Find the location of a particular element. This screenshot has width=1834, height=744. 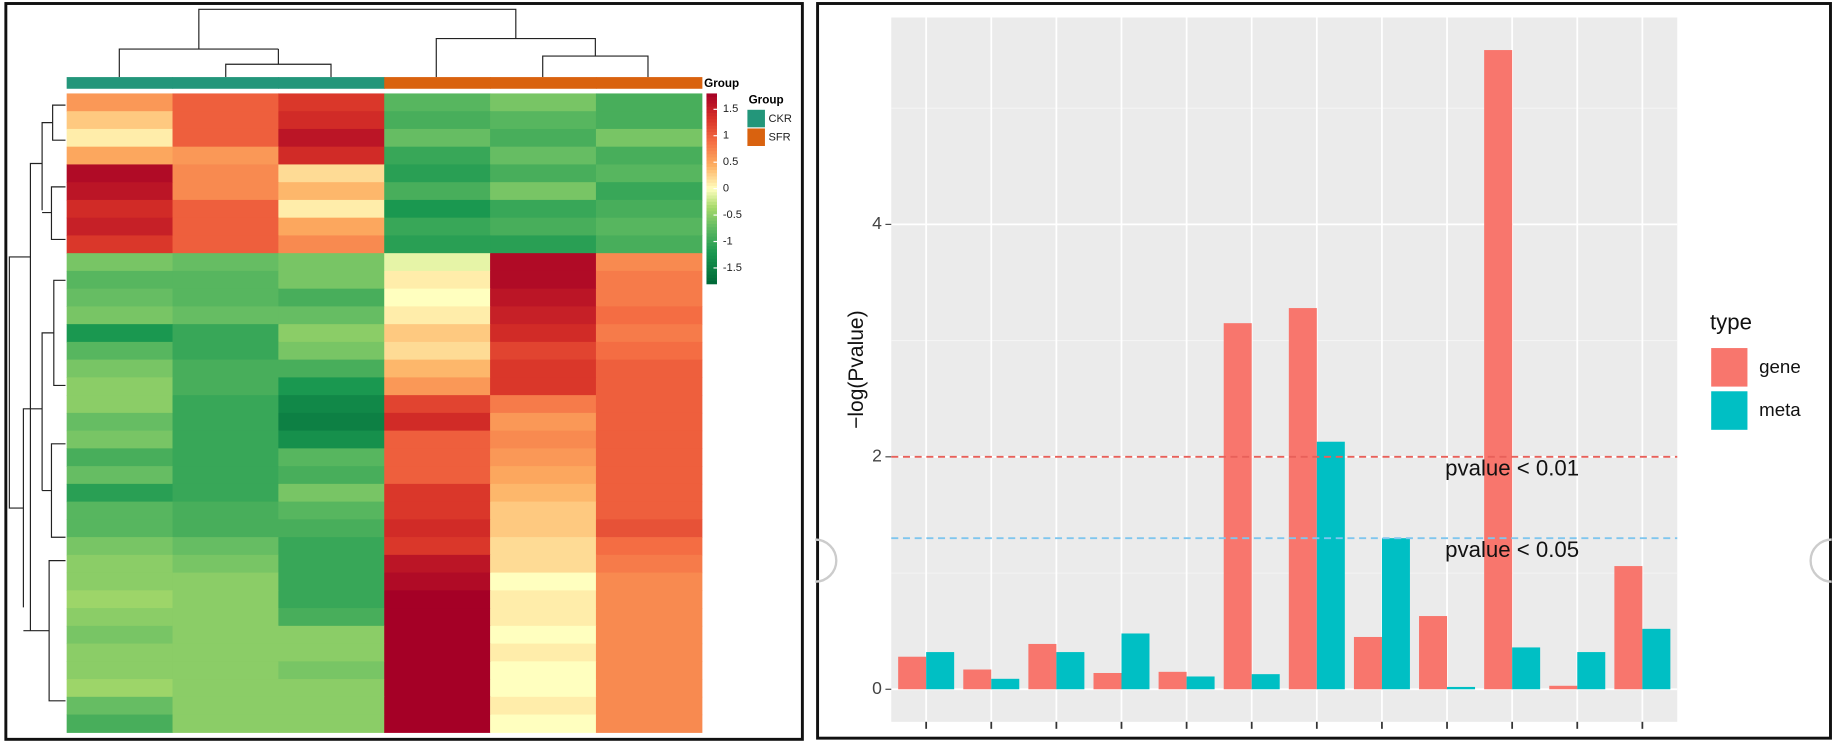

y-tick-label: 4 is located at coordinates (877, 223).